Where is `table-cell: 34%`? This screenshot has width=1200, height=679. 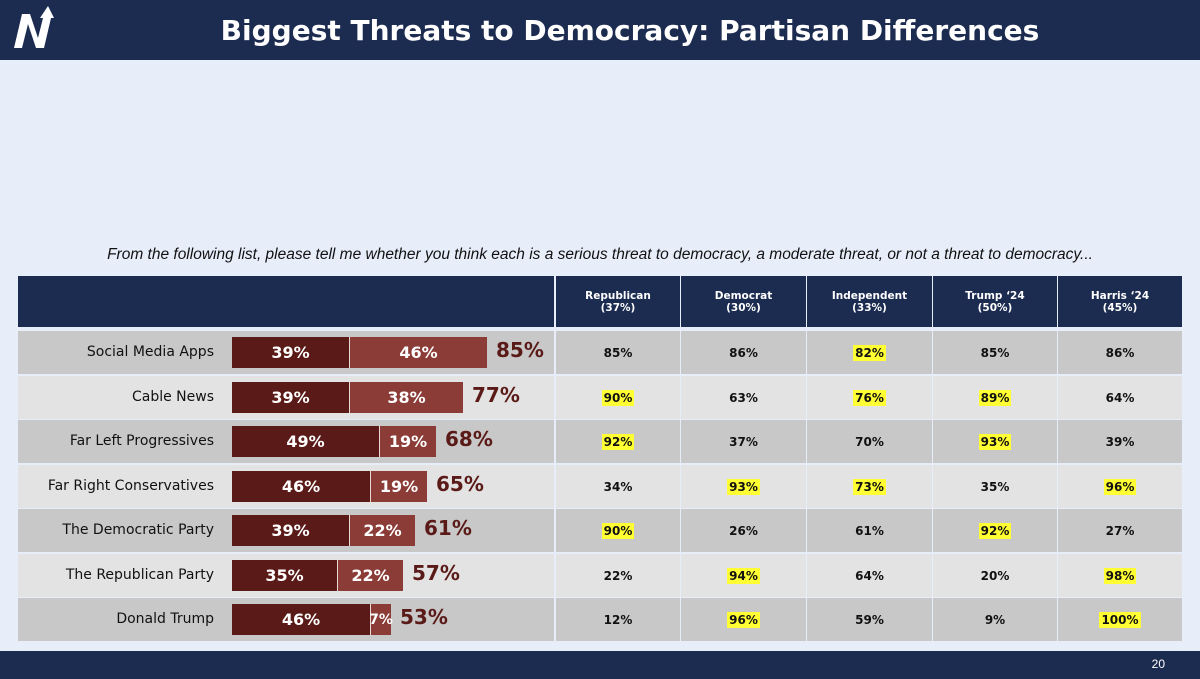 table-cell: 34% is located at coordinates (618, 486).